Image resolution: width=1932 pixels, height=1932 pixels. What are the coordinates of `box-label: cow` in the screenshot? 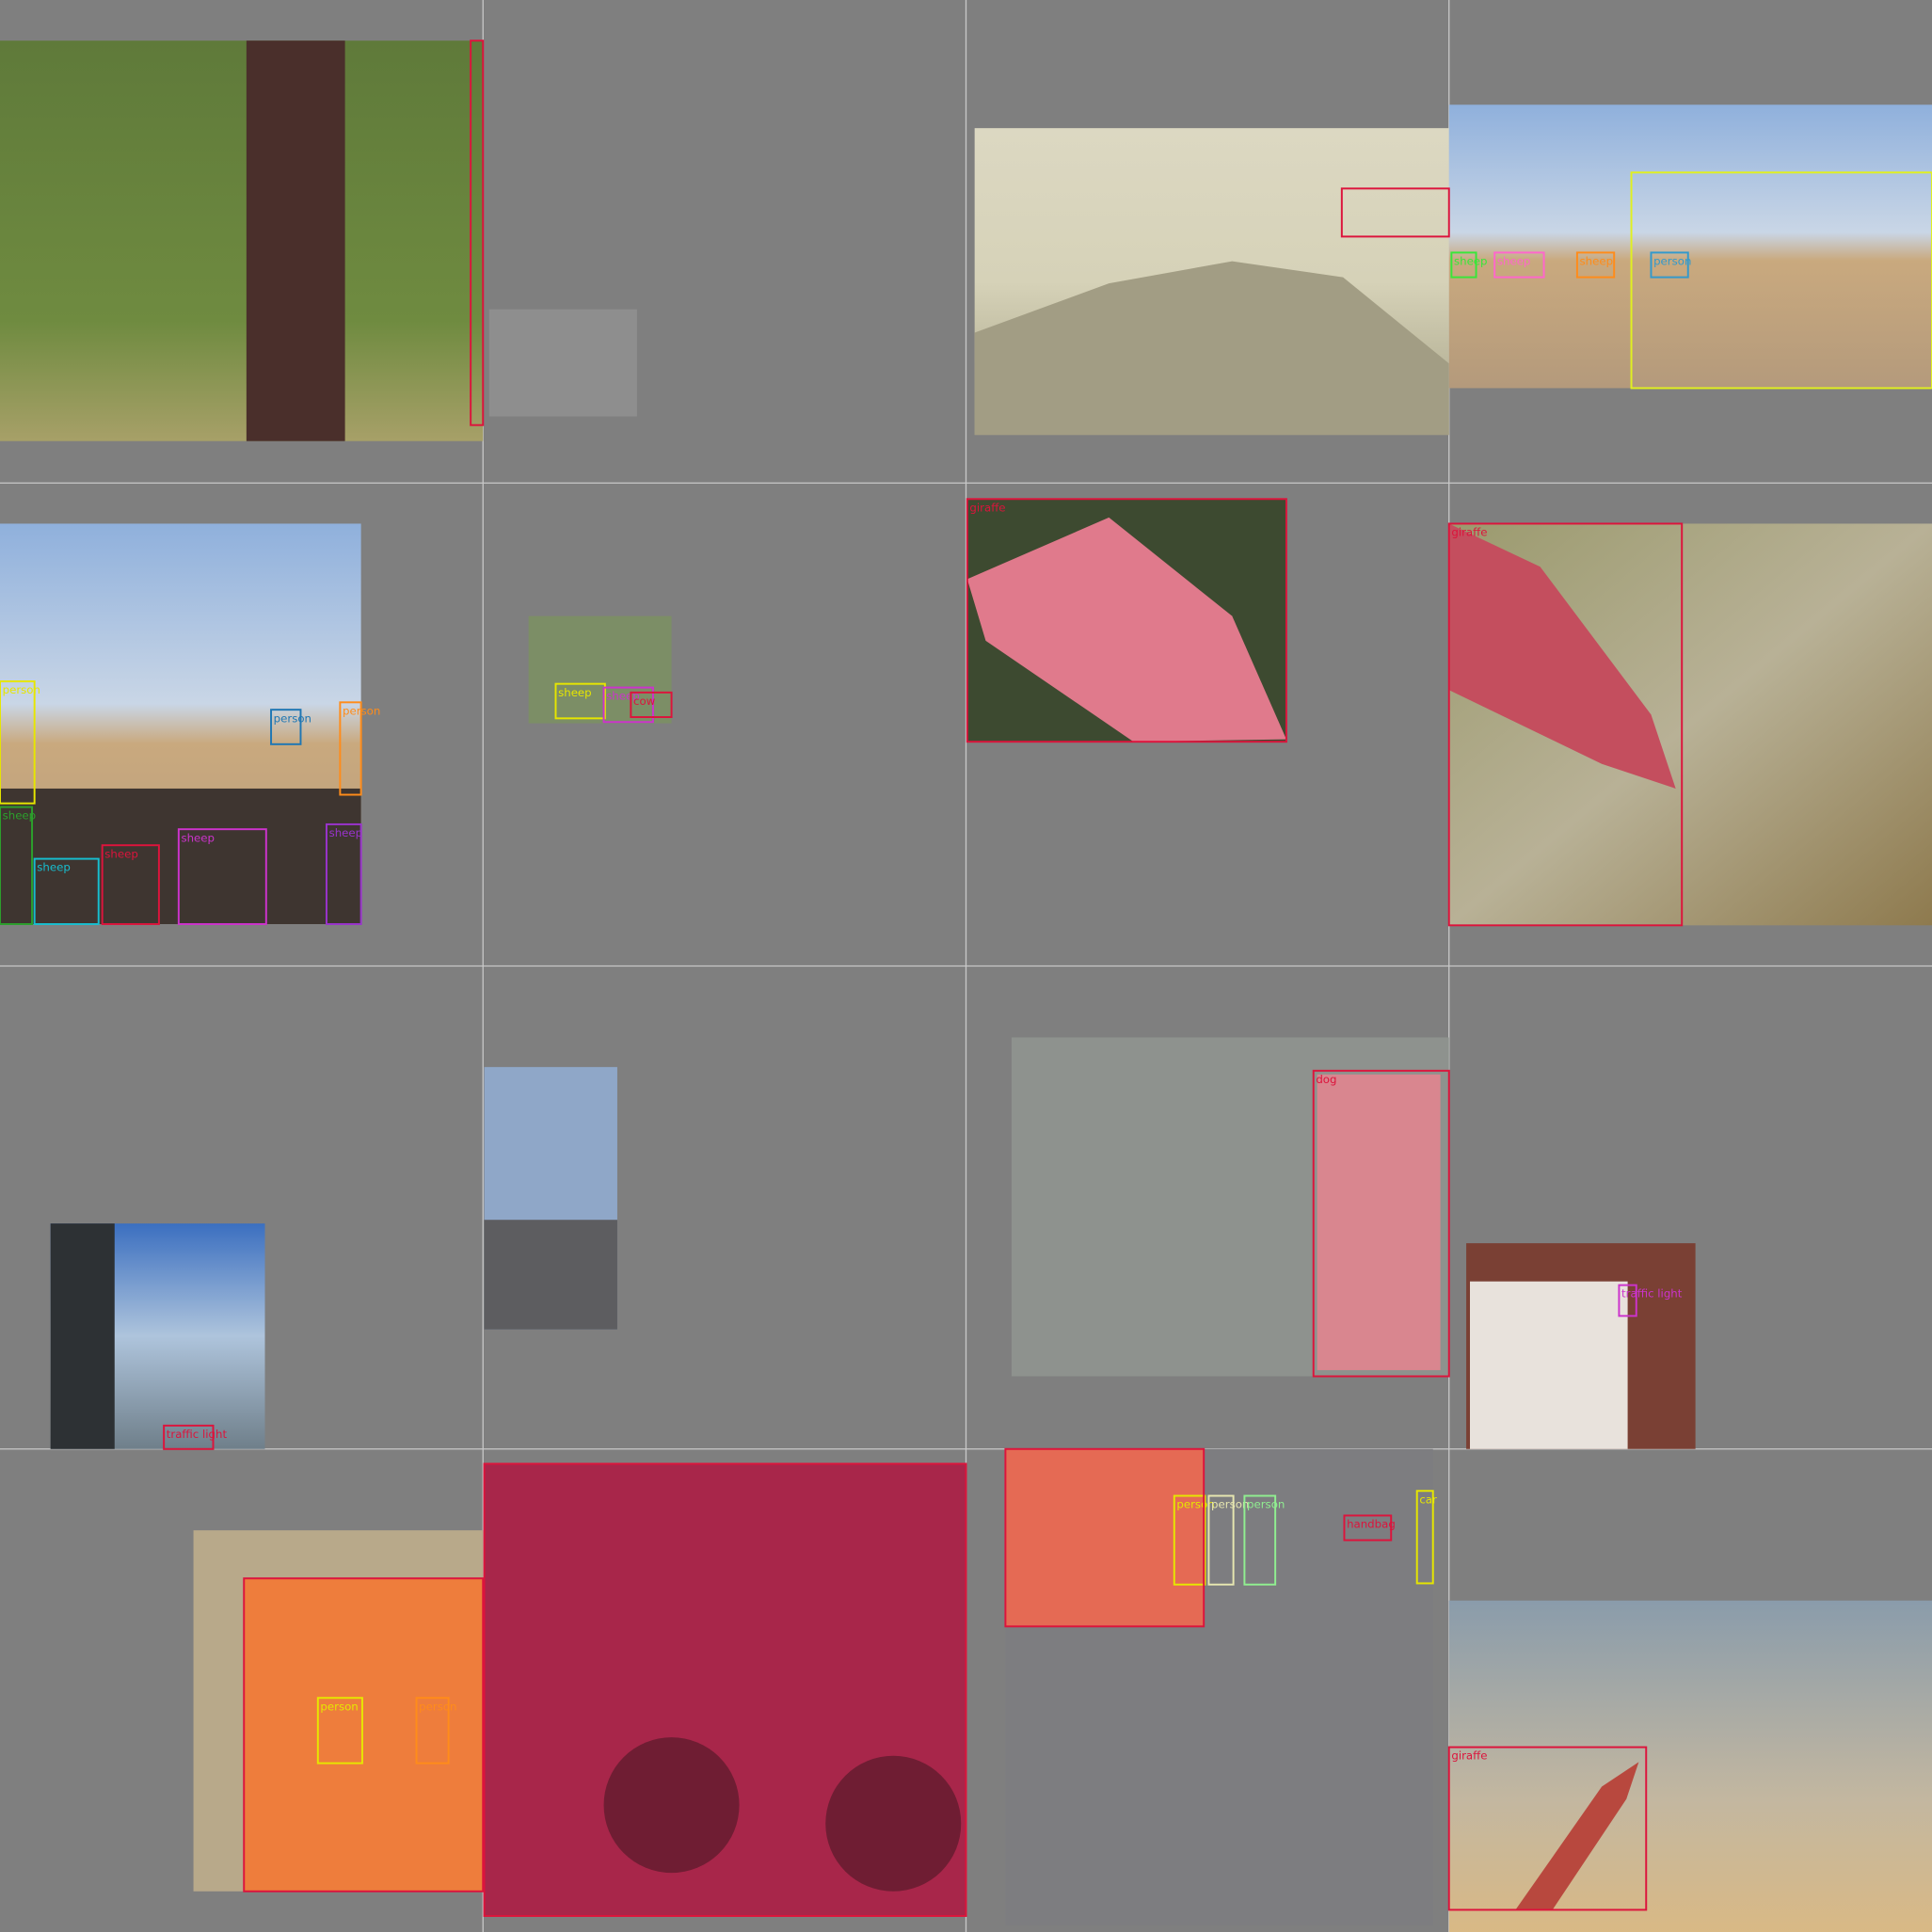 It's located at (644, 701).